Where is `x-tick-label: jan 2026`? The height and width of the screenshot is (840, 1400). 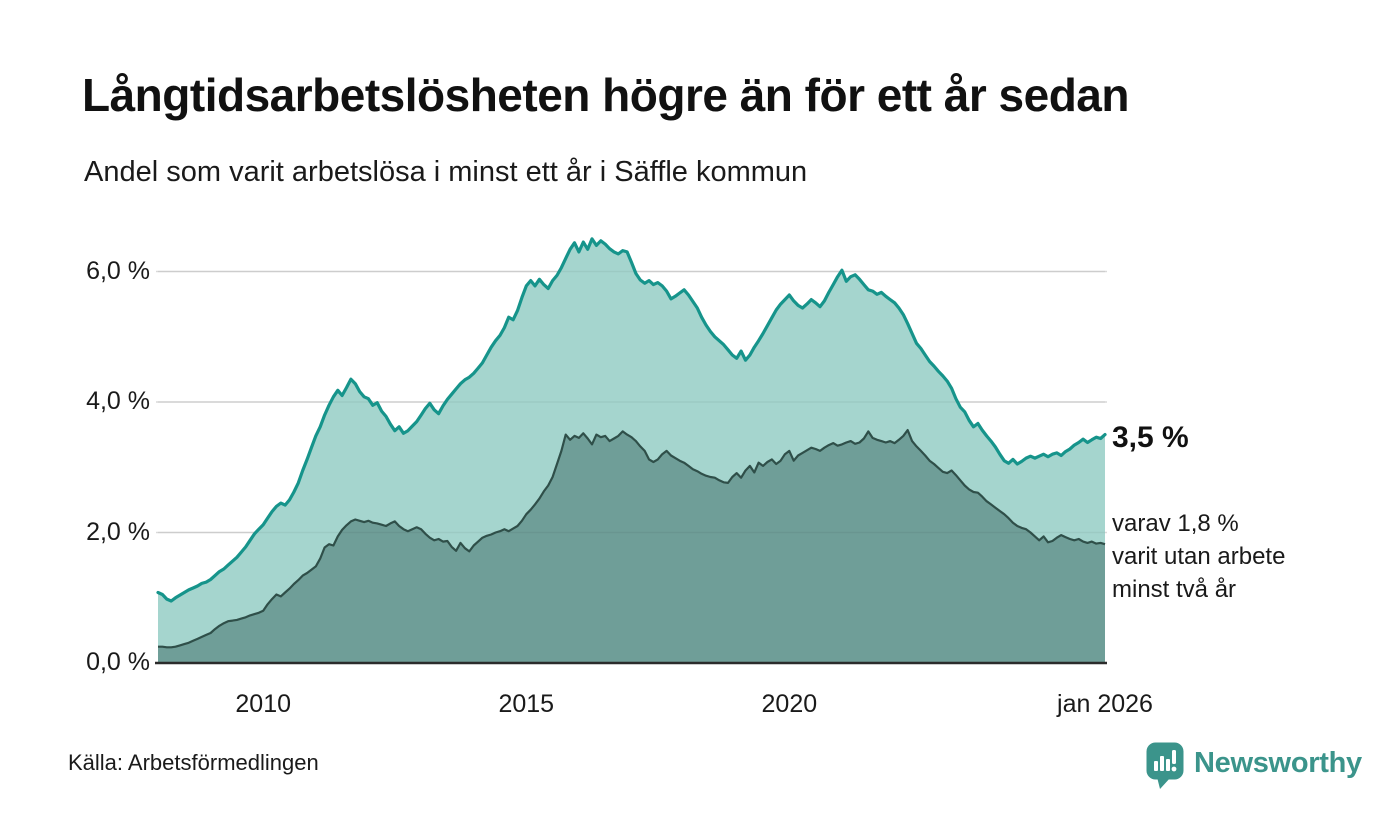
x-tick-label: jan 2026 is located at coordinates (1105, 704).